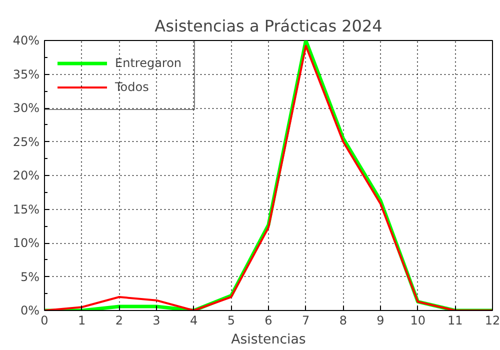 The height and width of the screenshot is (350, 500). Describe the element at coordinates (119, 321) in the screenshot. I see `x-tick-label: 2` at that location.